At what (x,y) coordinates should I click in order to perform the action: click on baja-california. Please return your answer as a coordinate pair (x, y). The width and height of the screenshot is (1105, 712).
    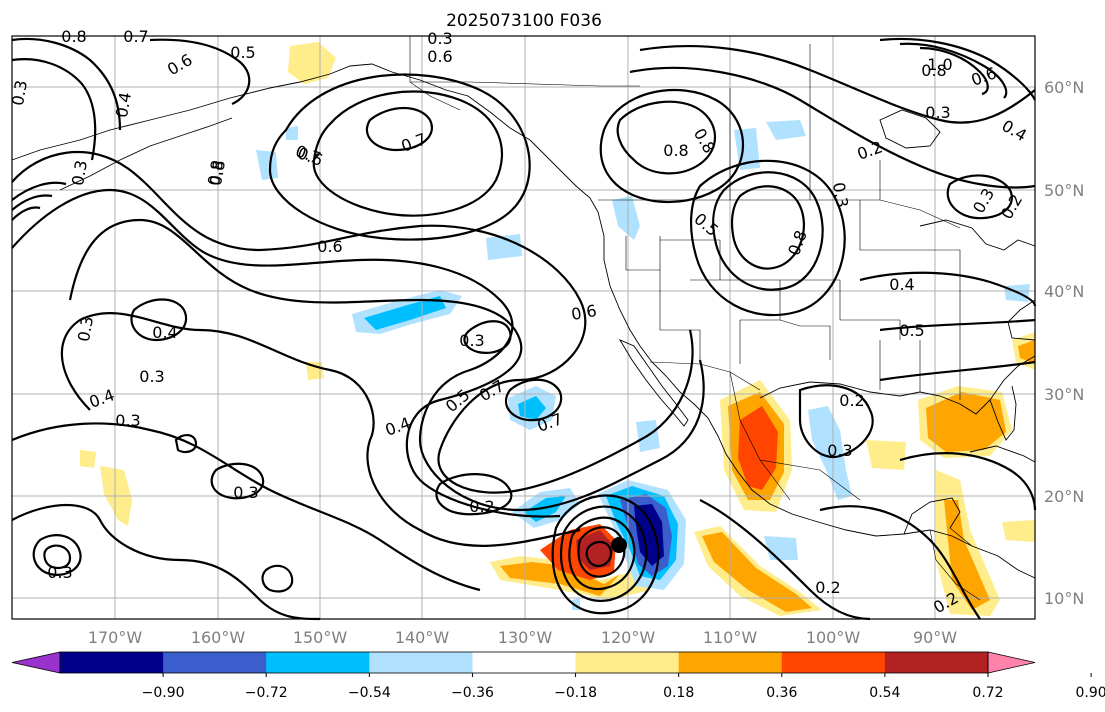
    Looking at the image, I should click on (653, 383).